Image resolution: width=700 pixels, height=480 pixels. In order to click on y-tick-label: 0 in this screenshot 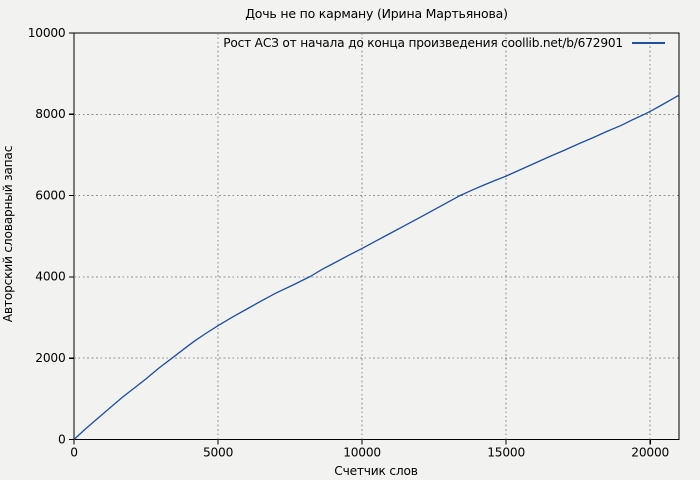, I will do `click(62, 439)`.